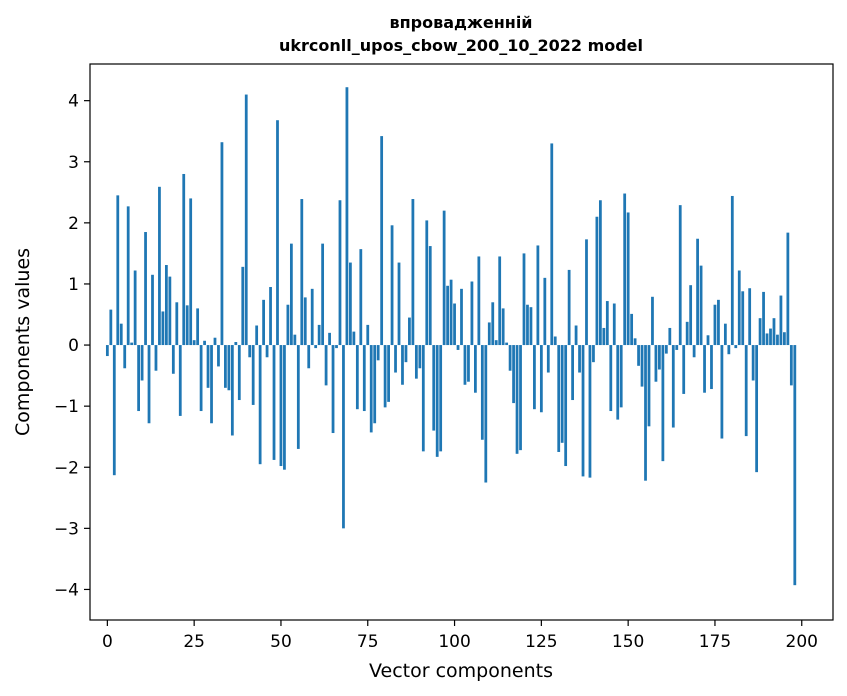  I want to click on y-tick-label: 0, so click(73, 346).